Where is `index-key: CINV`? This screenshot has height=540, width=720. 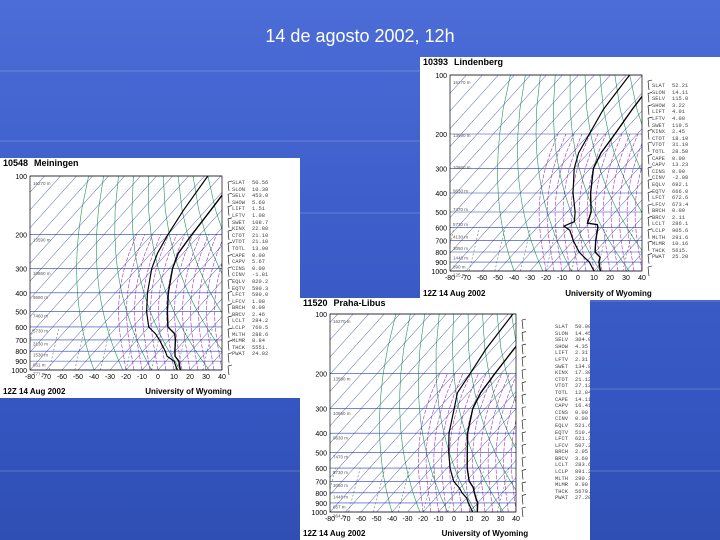 index-key: CINV is located at coordinates (658, 178).